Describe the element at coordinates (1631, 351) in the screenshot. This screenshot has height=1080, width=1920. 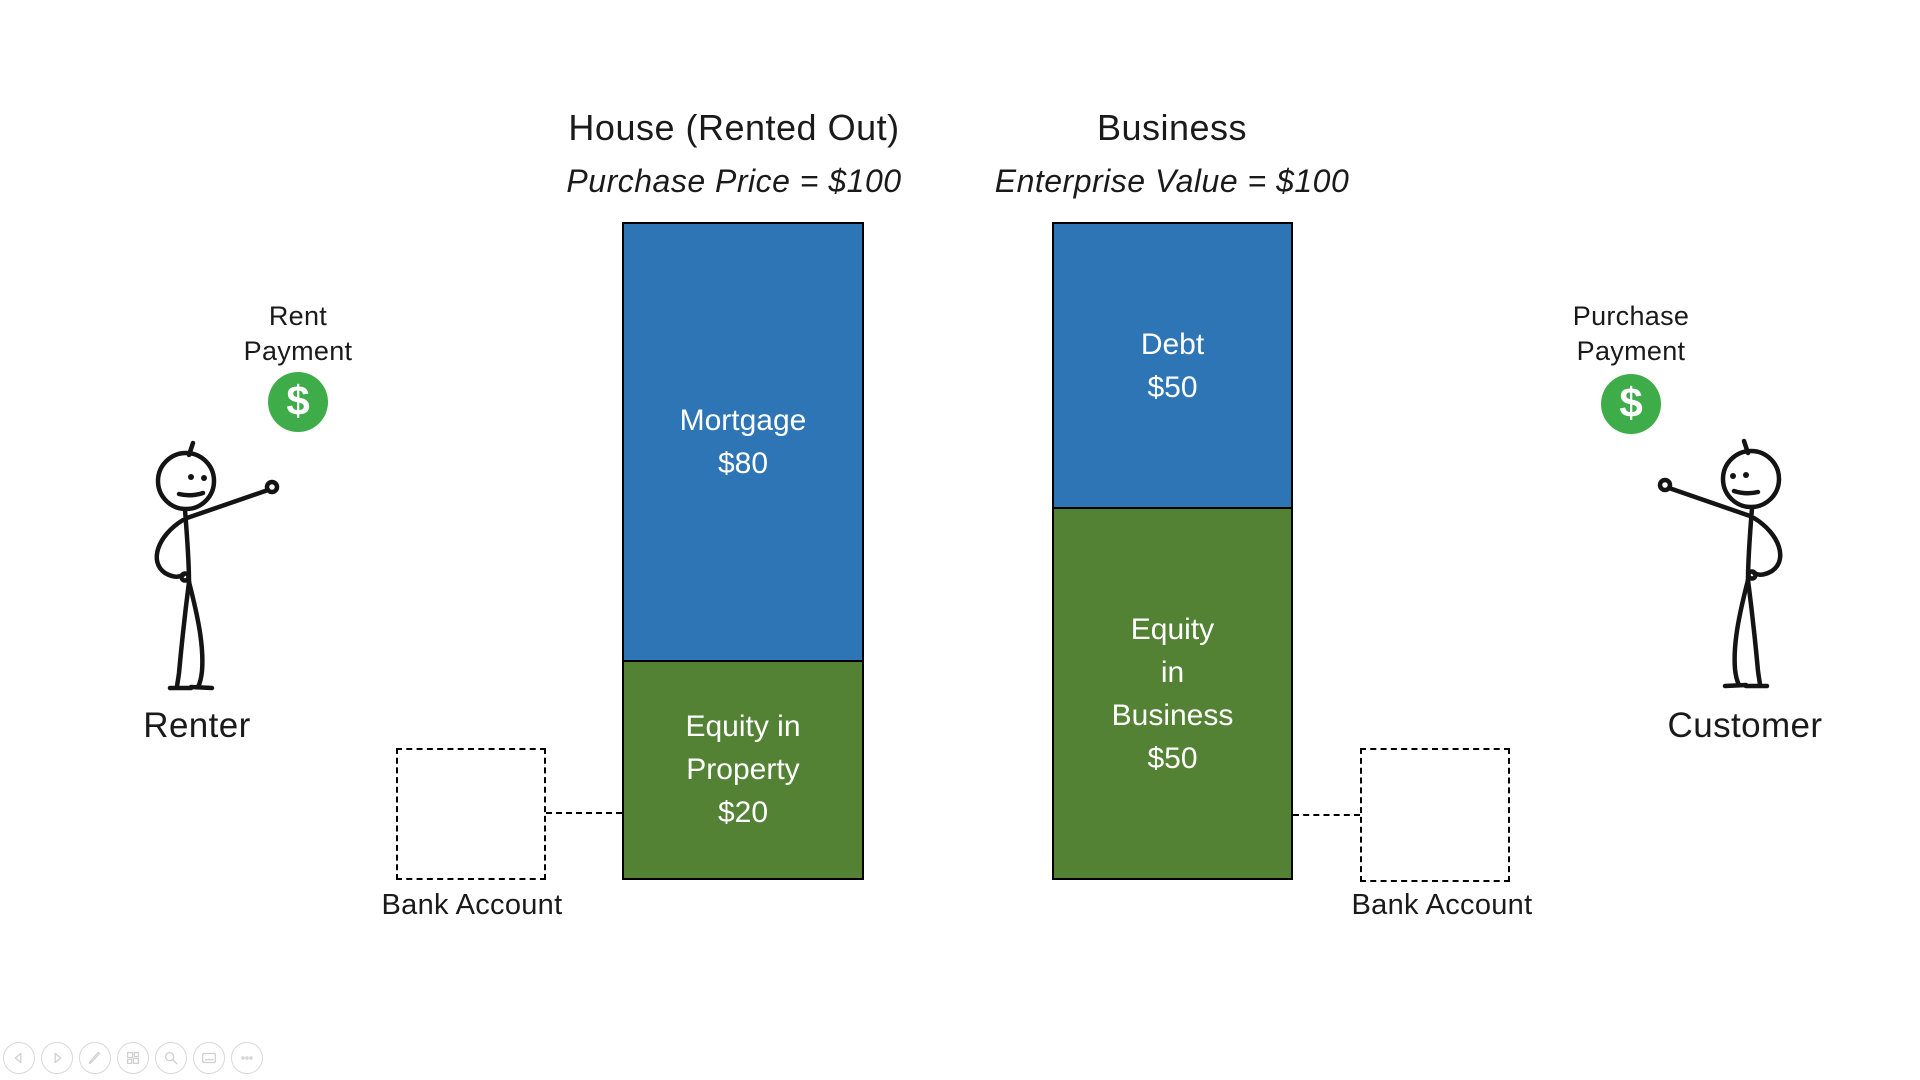
I see `purchase-payment-line: Payment` at that location.